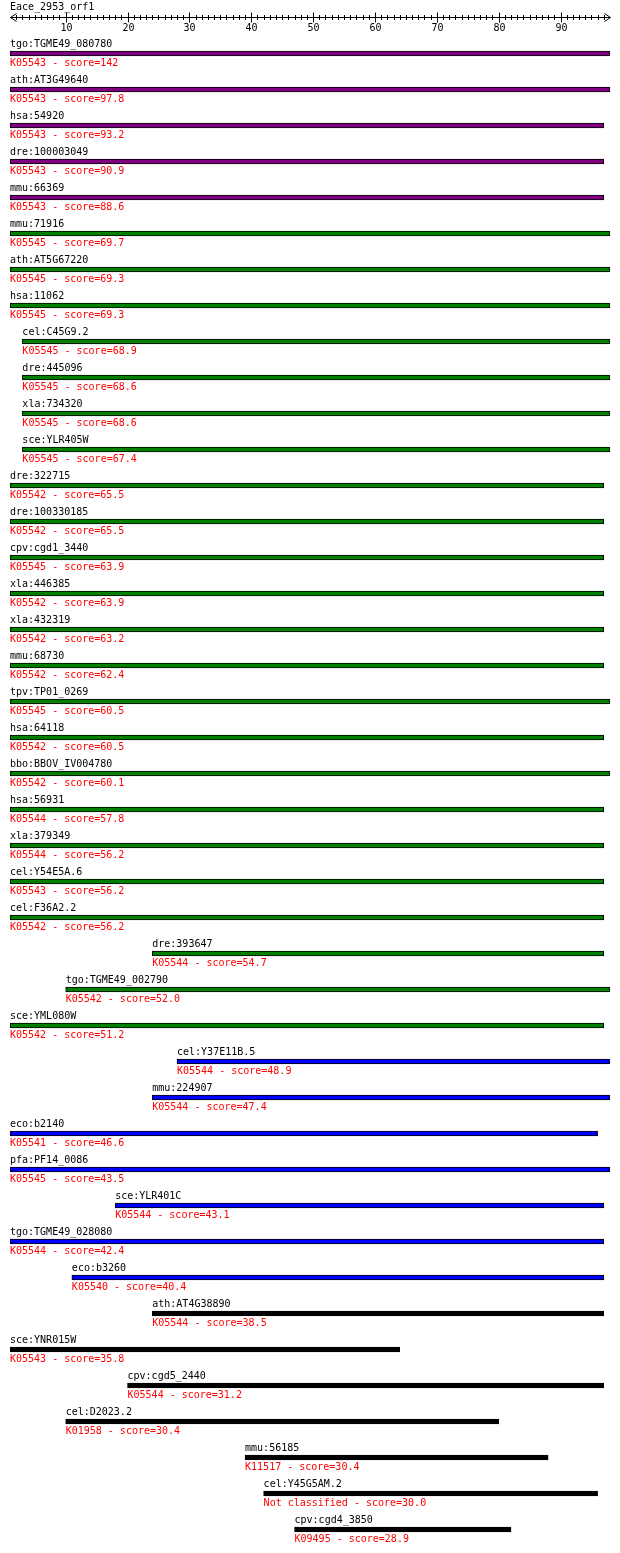 The height and width of the screenshot is (1553, 620). I want to click on annotation: K05543 - score=142, so click(64, 62).